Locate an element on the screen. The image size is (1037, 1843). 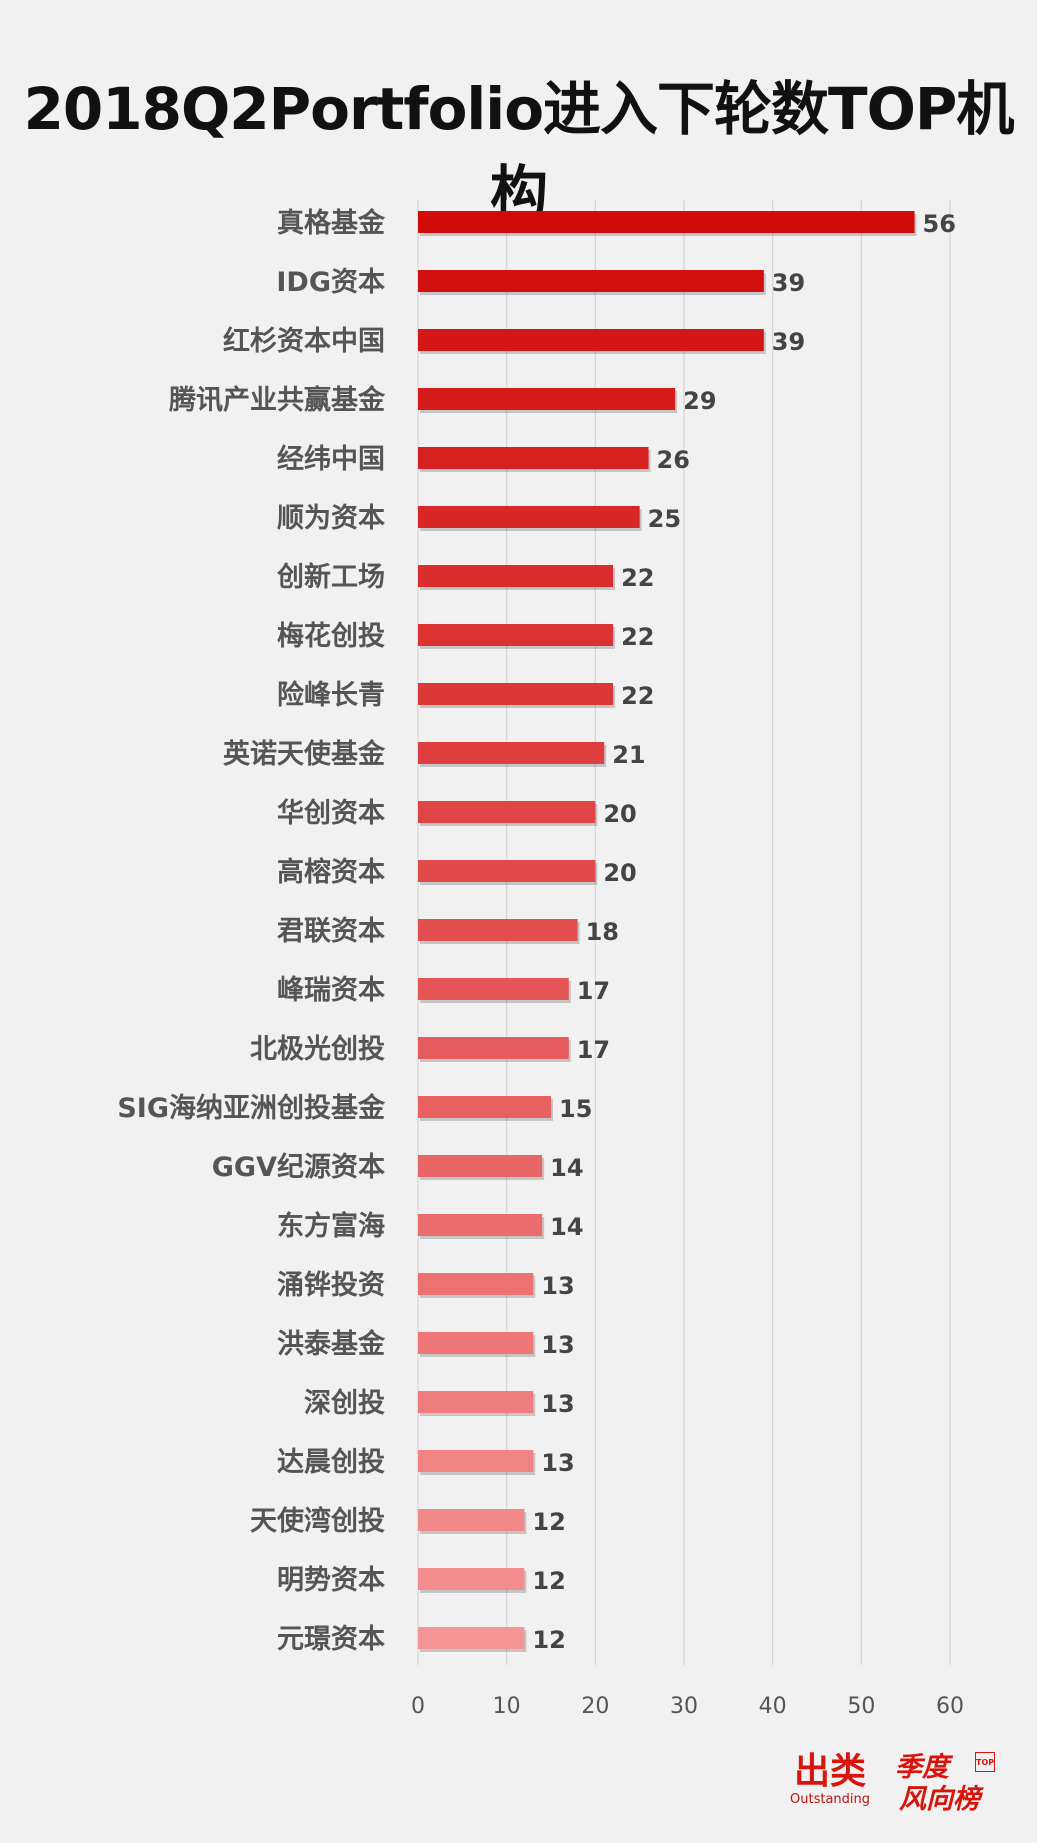
ranking-badge-logo: 季度 风向榜 TOP is located at coordinates (945, 1787).